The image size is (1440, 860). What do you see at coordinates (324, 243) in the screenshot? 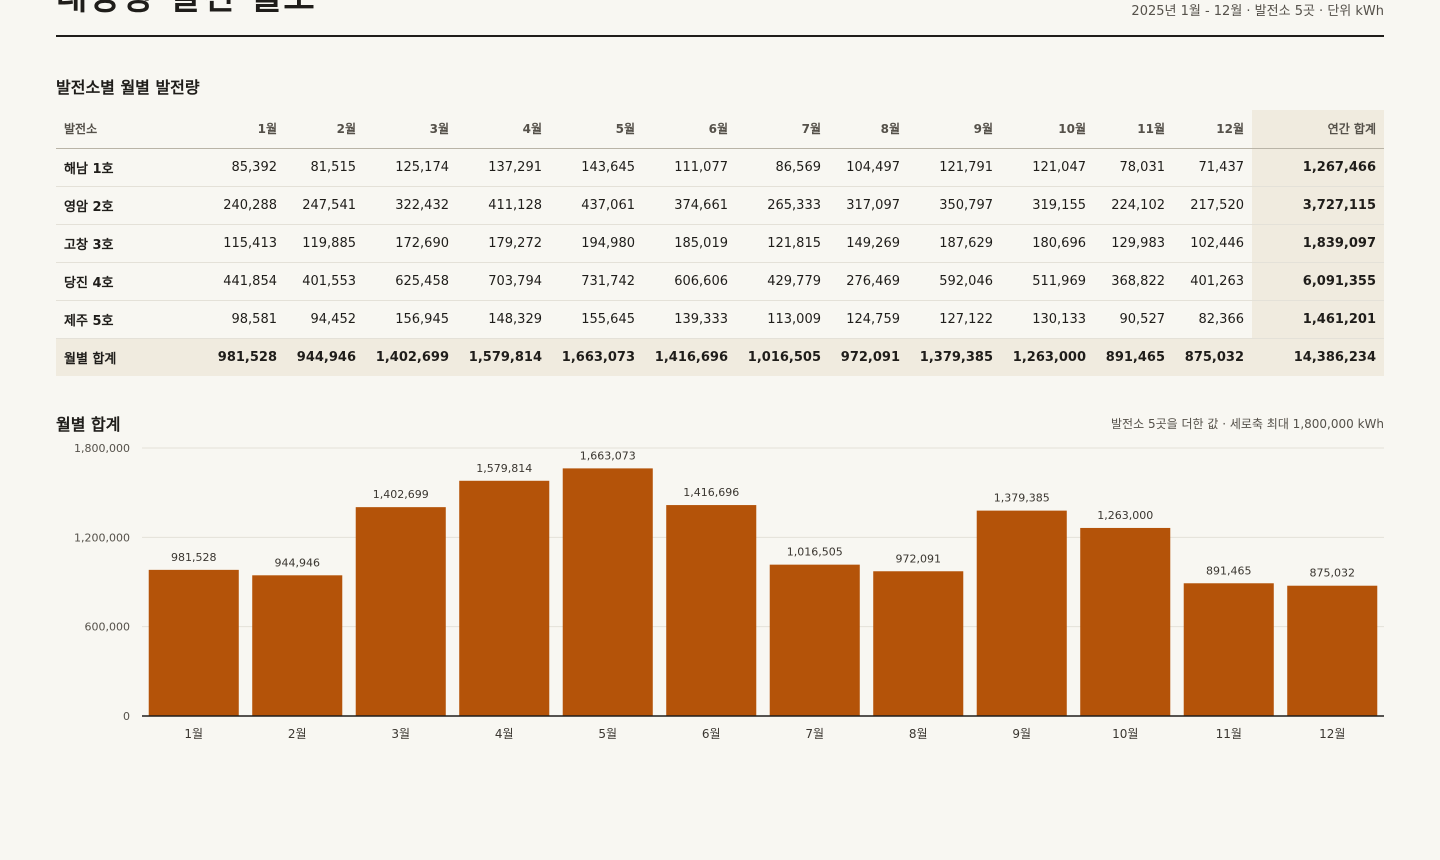
I see `month-value-cell: 119,885` at bounding box center [324, 243].